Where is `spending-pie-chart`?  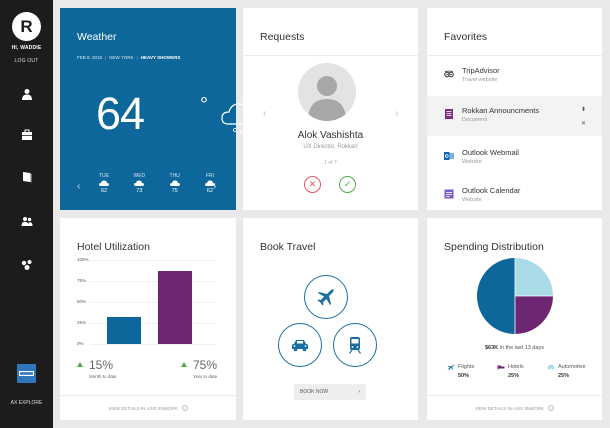
spending-pie-chart is located at coordinates (515, 296).